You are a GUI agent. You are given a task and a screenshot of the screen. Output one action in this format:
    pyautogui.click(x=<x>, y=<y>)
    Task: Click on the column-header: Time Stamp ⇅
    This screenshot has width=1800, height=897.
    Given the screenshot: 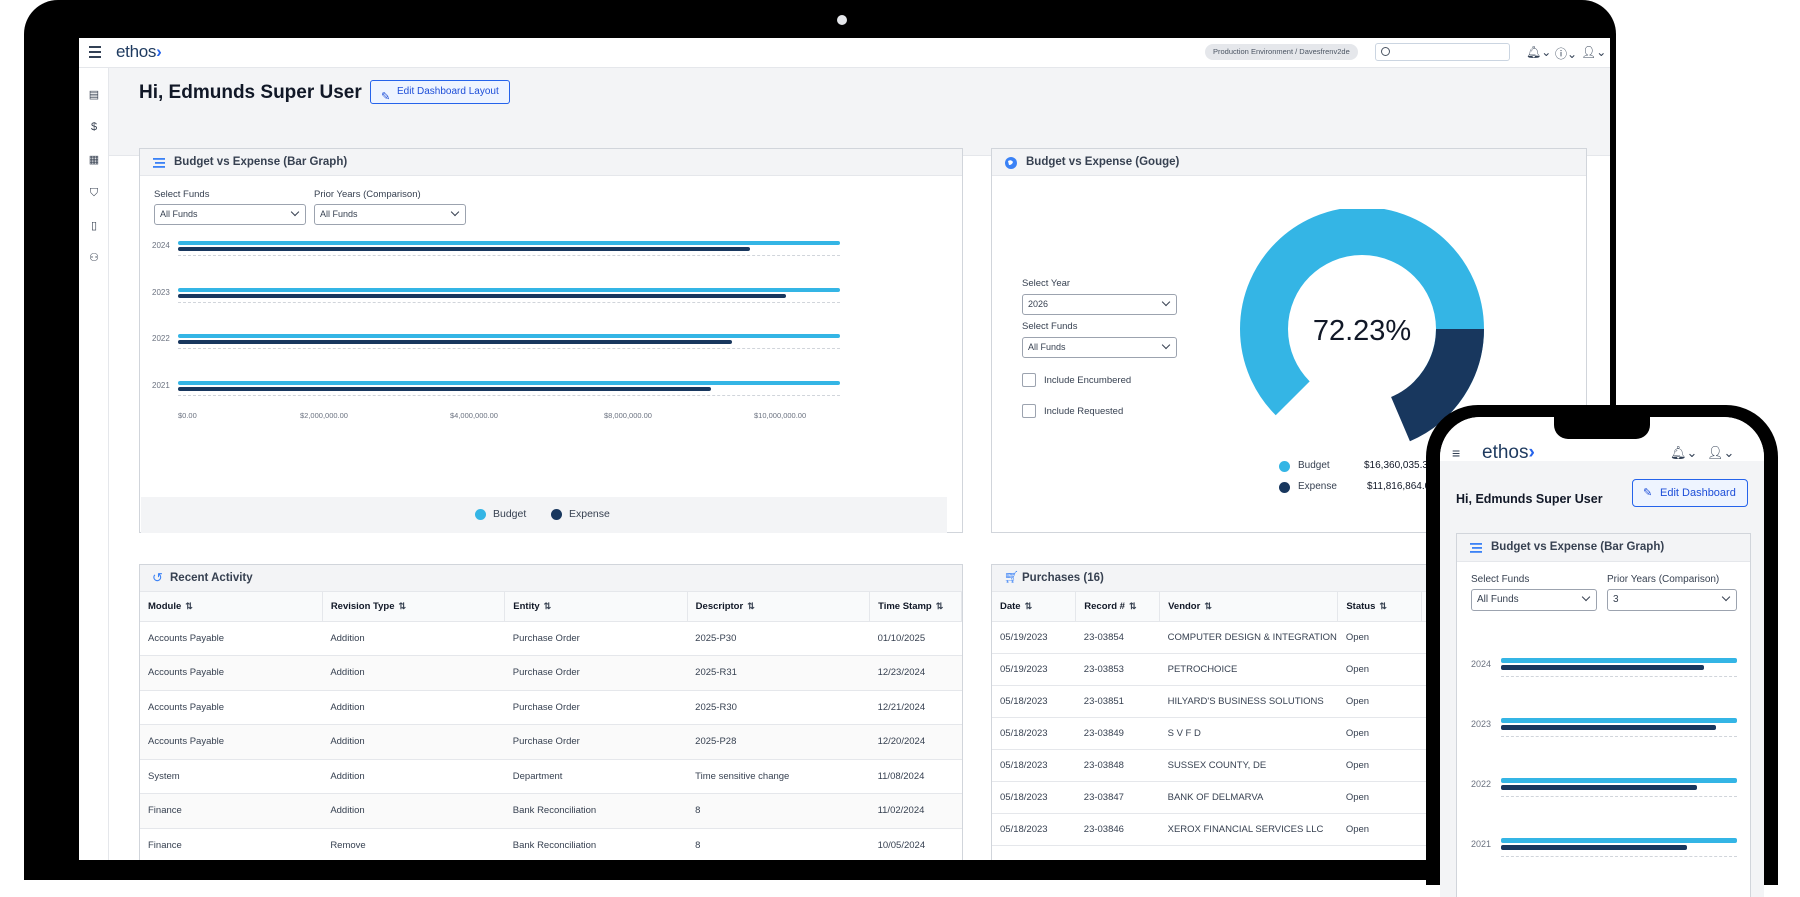 What is the action you would take?
    pyautogui.click(x=915, y=607)
    